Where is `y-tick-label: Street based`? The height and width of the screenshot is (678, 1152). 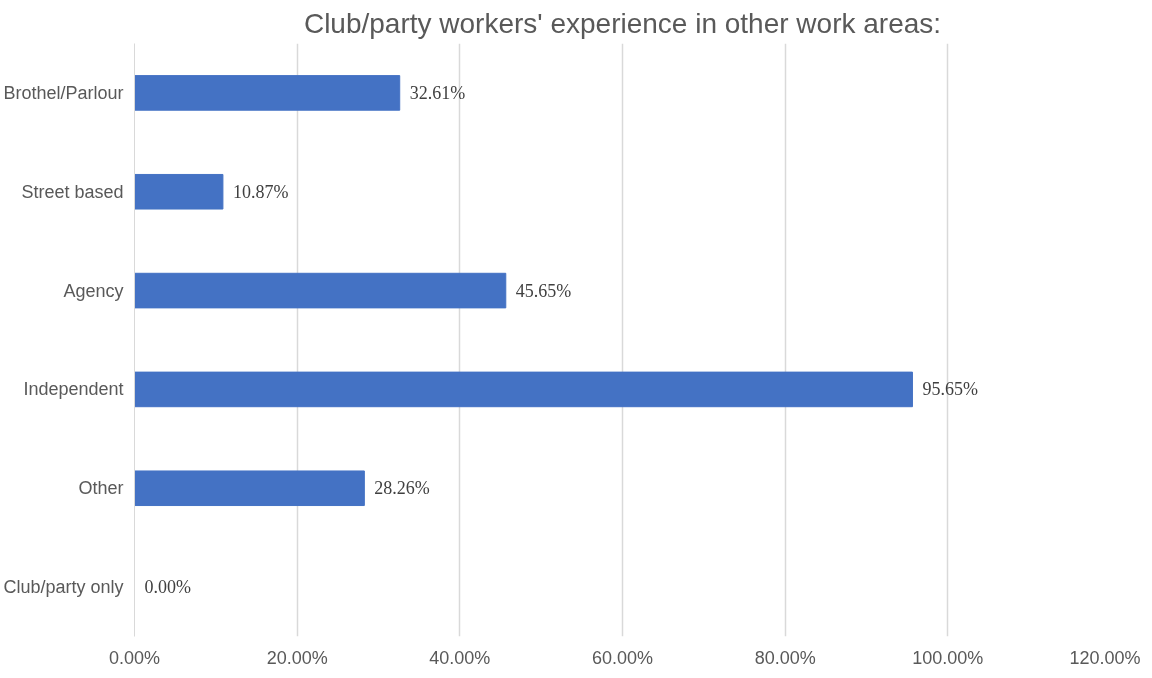
y-tick-label: Street based is located at coordinates (72, 191).